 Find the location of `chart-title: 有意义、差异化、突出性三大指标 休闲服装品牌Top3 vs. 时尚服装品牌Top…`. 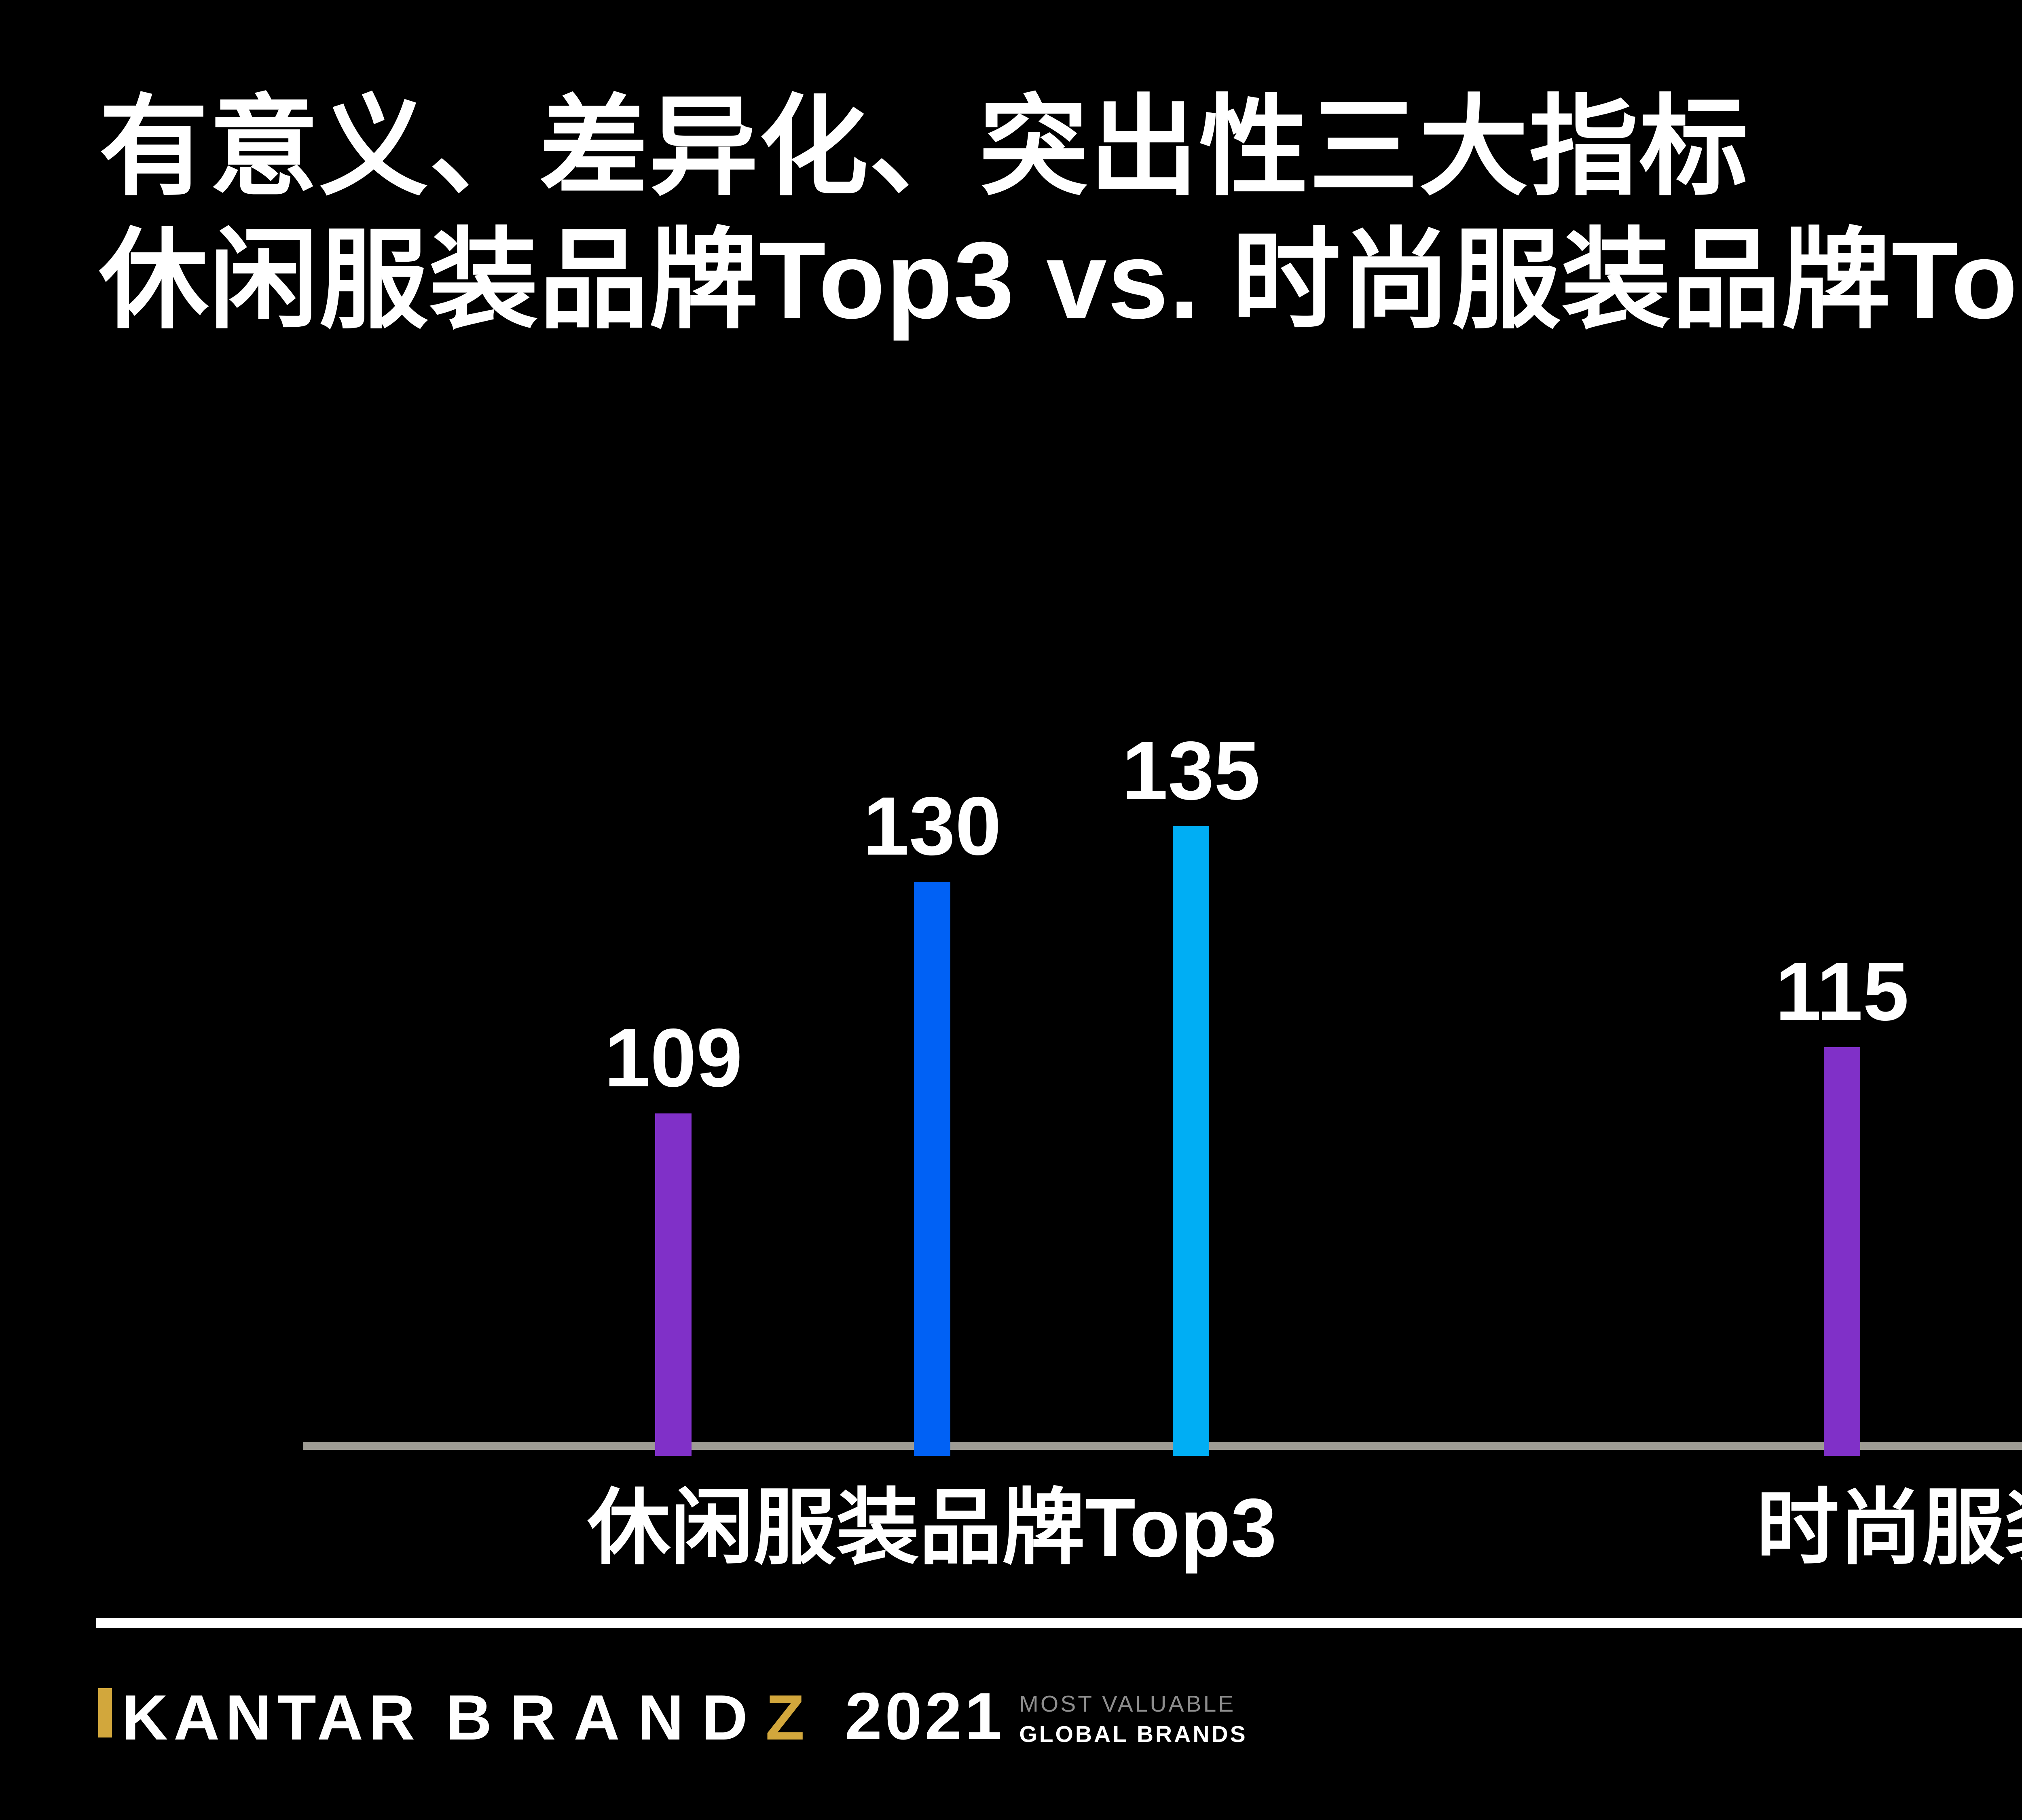

chart-title: 有意义、差异化、突出性三大指标 休闲服装品牌Top3 vs. 时尚服装品牌Top… is located at coordinates (1060, 214).